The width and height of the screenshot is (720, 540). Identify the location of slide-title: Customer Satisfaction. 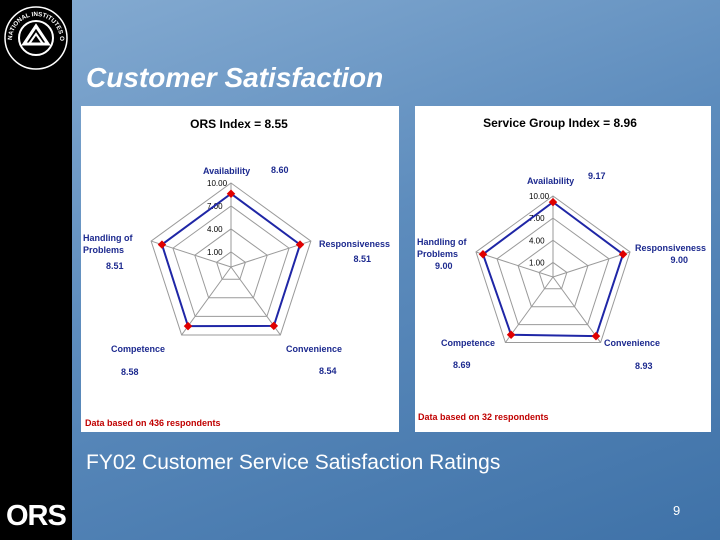
(235, 77).